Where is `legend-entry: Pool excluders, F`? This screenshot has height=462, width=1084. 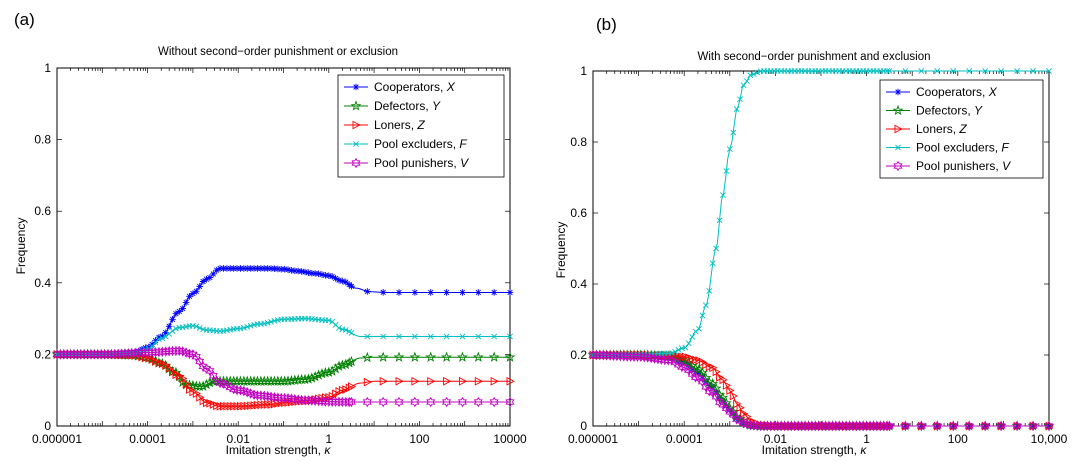 legend-entry: Pool excluders, F is located at coordinates (962, 148).